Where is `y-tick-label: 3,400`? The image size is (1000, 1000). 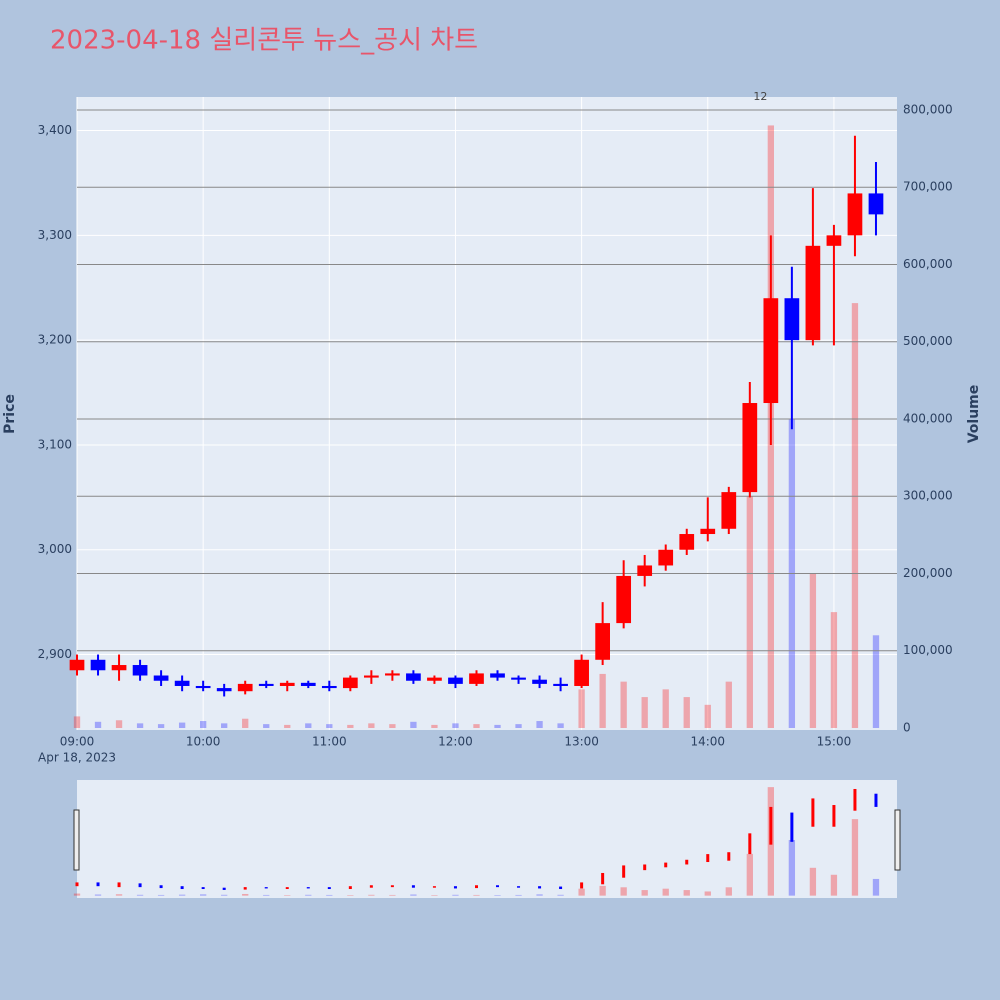 y-tick-label: 3,400 is located at coordinates (55, 130).